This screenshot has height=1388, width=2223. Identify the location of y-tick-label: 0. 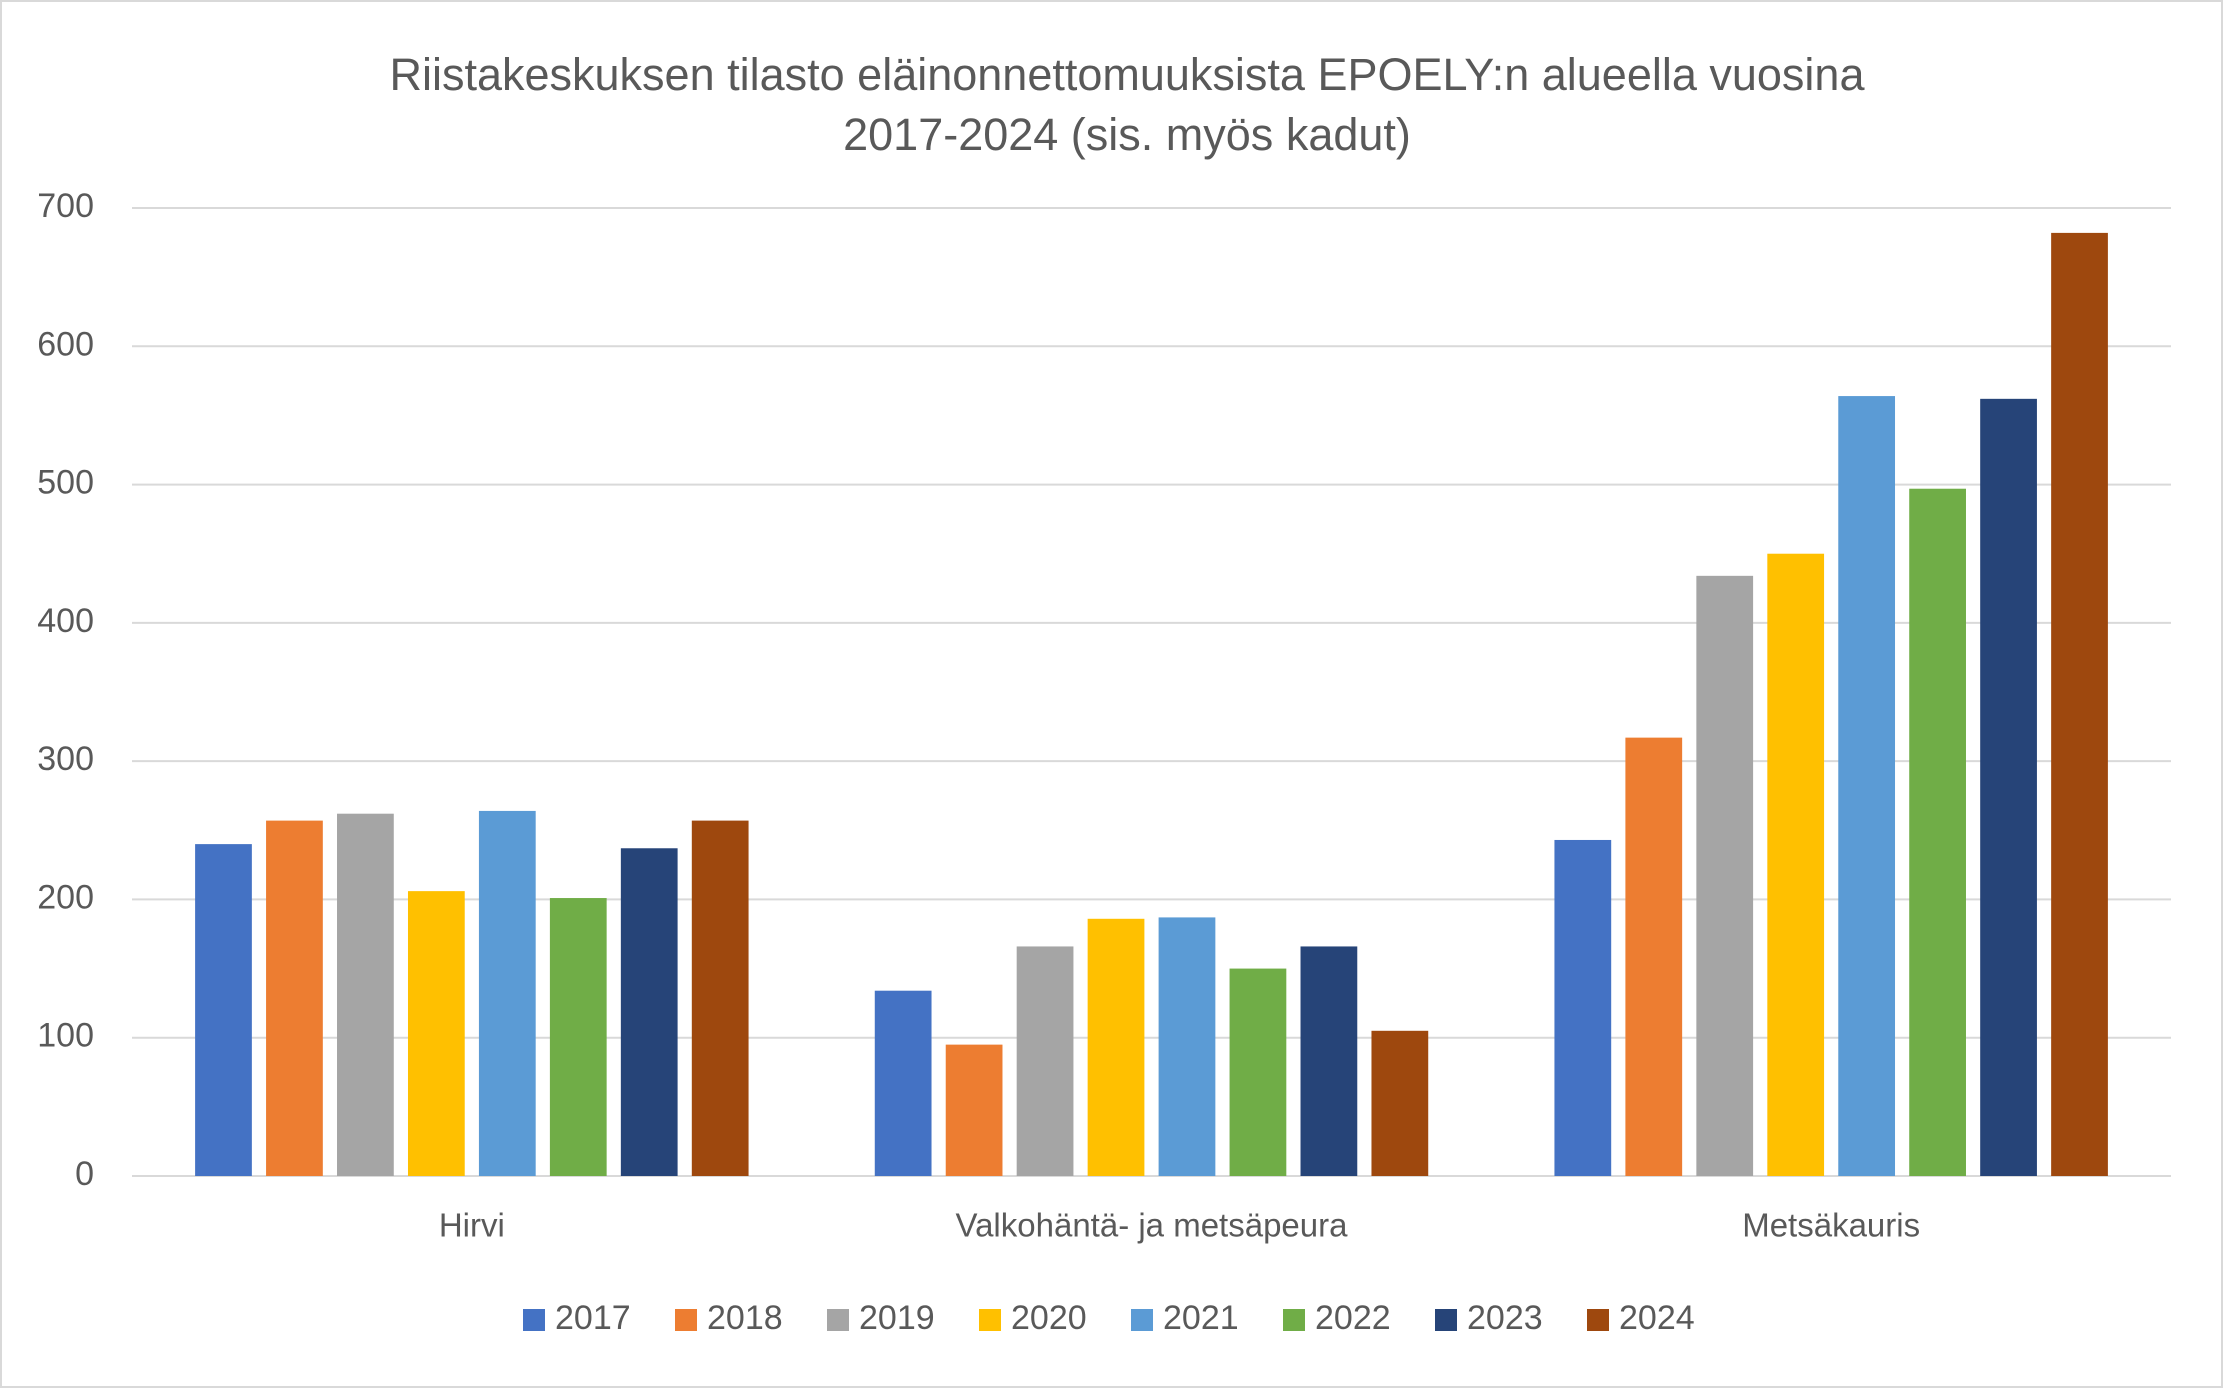
(84, 1174).